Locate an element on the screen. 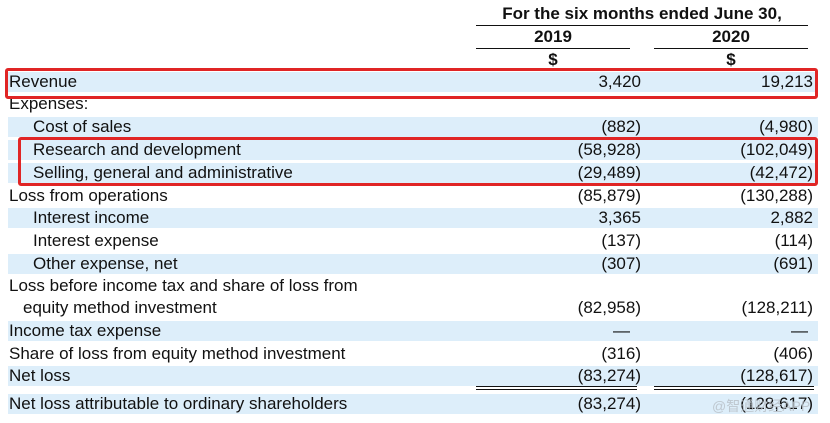 The image size is (830, 423). row-label: Cost of sales is located at coordinates (82, 126).